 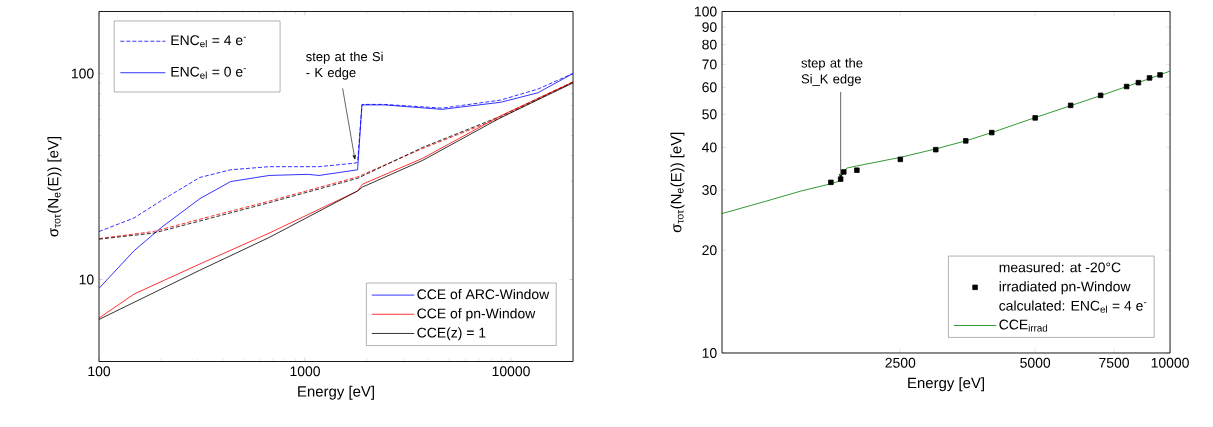 What do you see at coordinates (1065, 288) in the screenshot?
I see `legend-label: irradiated pn-Window` at bounding box center [1065, 288].